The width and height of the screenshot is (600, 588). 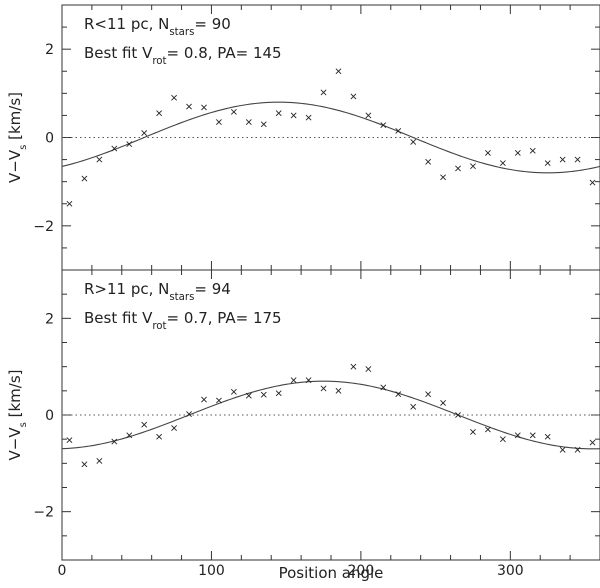 I want to click on x-tick-label: 200, so click(x=361, y=571).